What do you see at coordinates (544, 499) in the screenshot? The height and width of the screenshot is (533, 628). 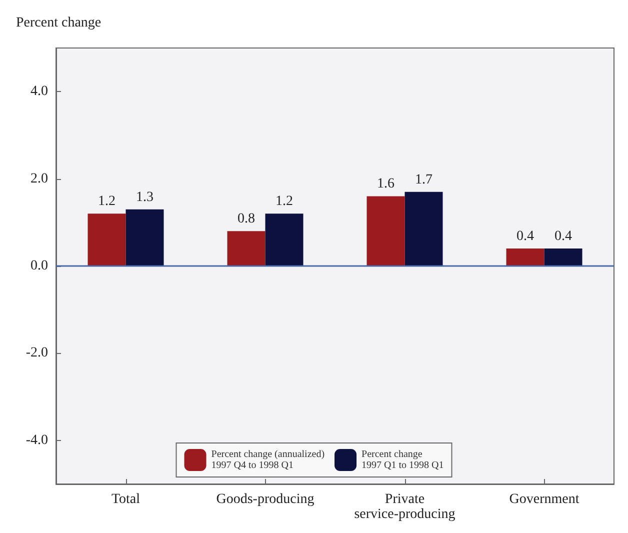 I see `x-tick-label: Government` at bounding box center [544, 499].